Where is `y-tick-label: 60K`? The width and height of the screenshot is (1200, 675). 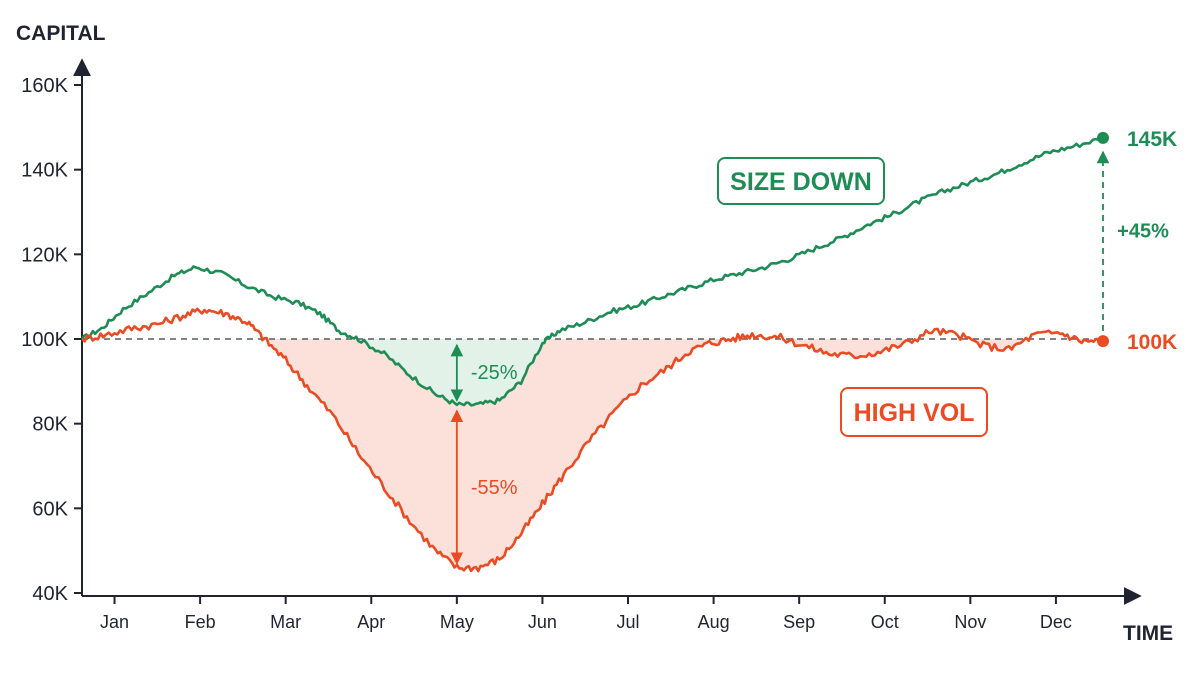
y-tick-label: 60K is located at coordinates (50, 509).